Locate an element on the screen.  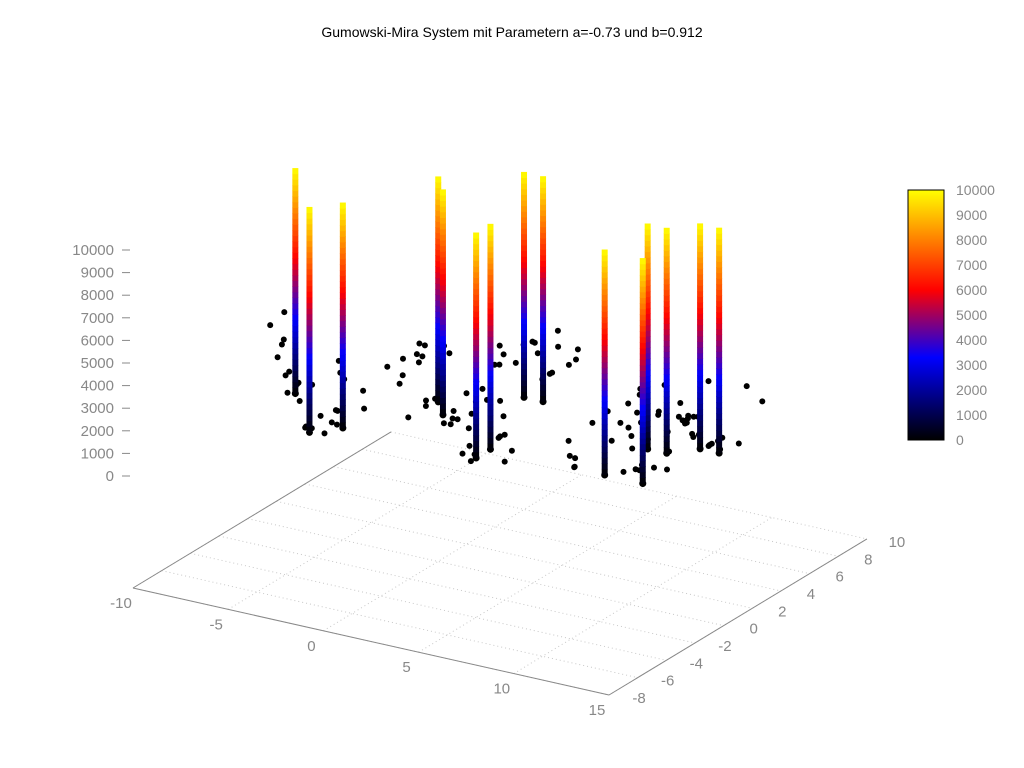
x-tick-label: -10 is located at coordinates (121, 603).